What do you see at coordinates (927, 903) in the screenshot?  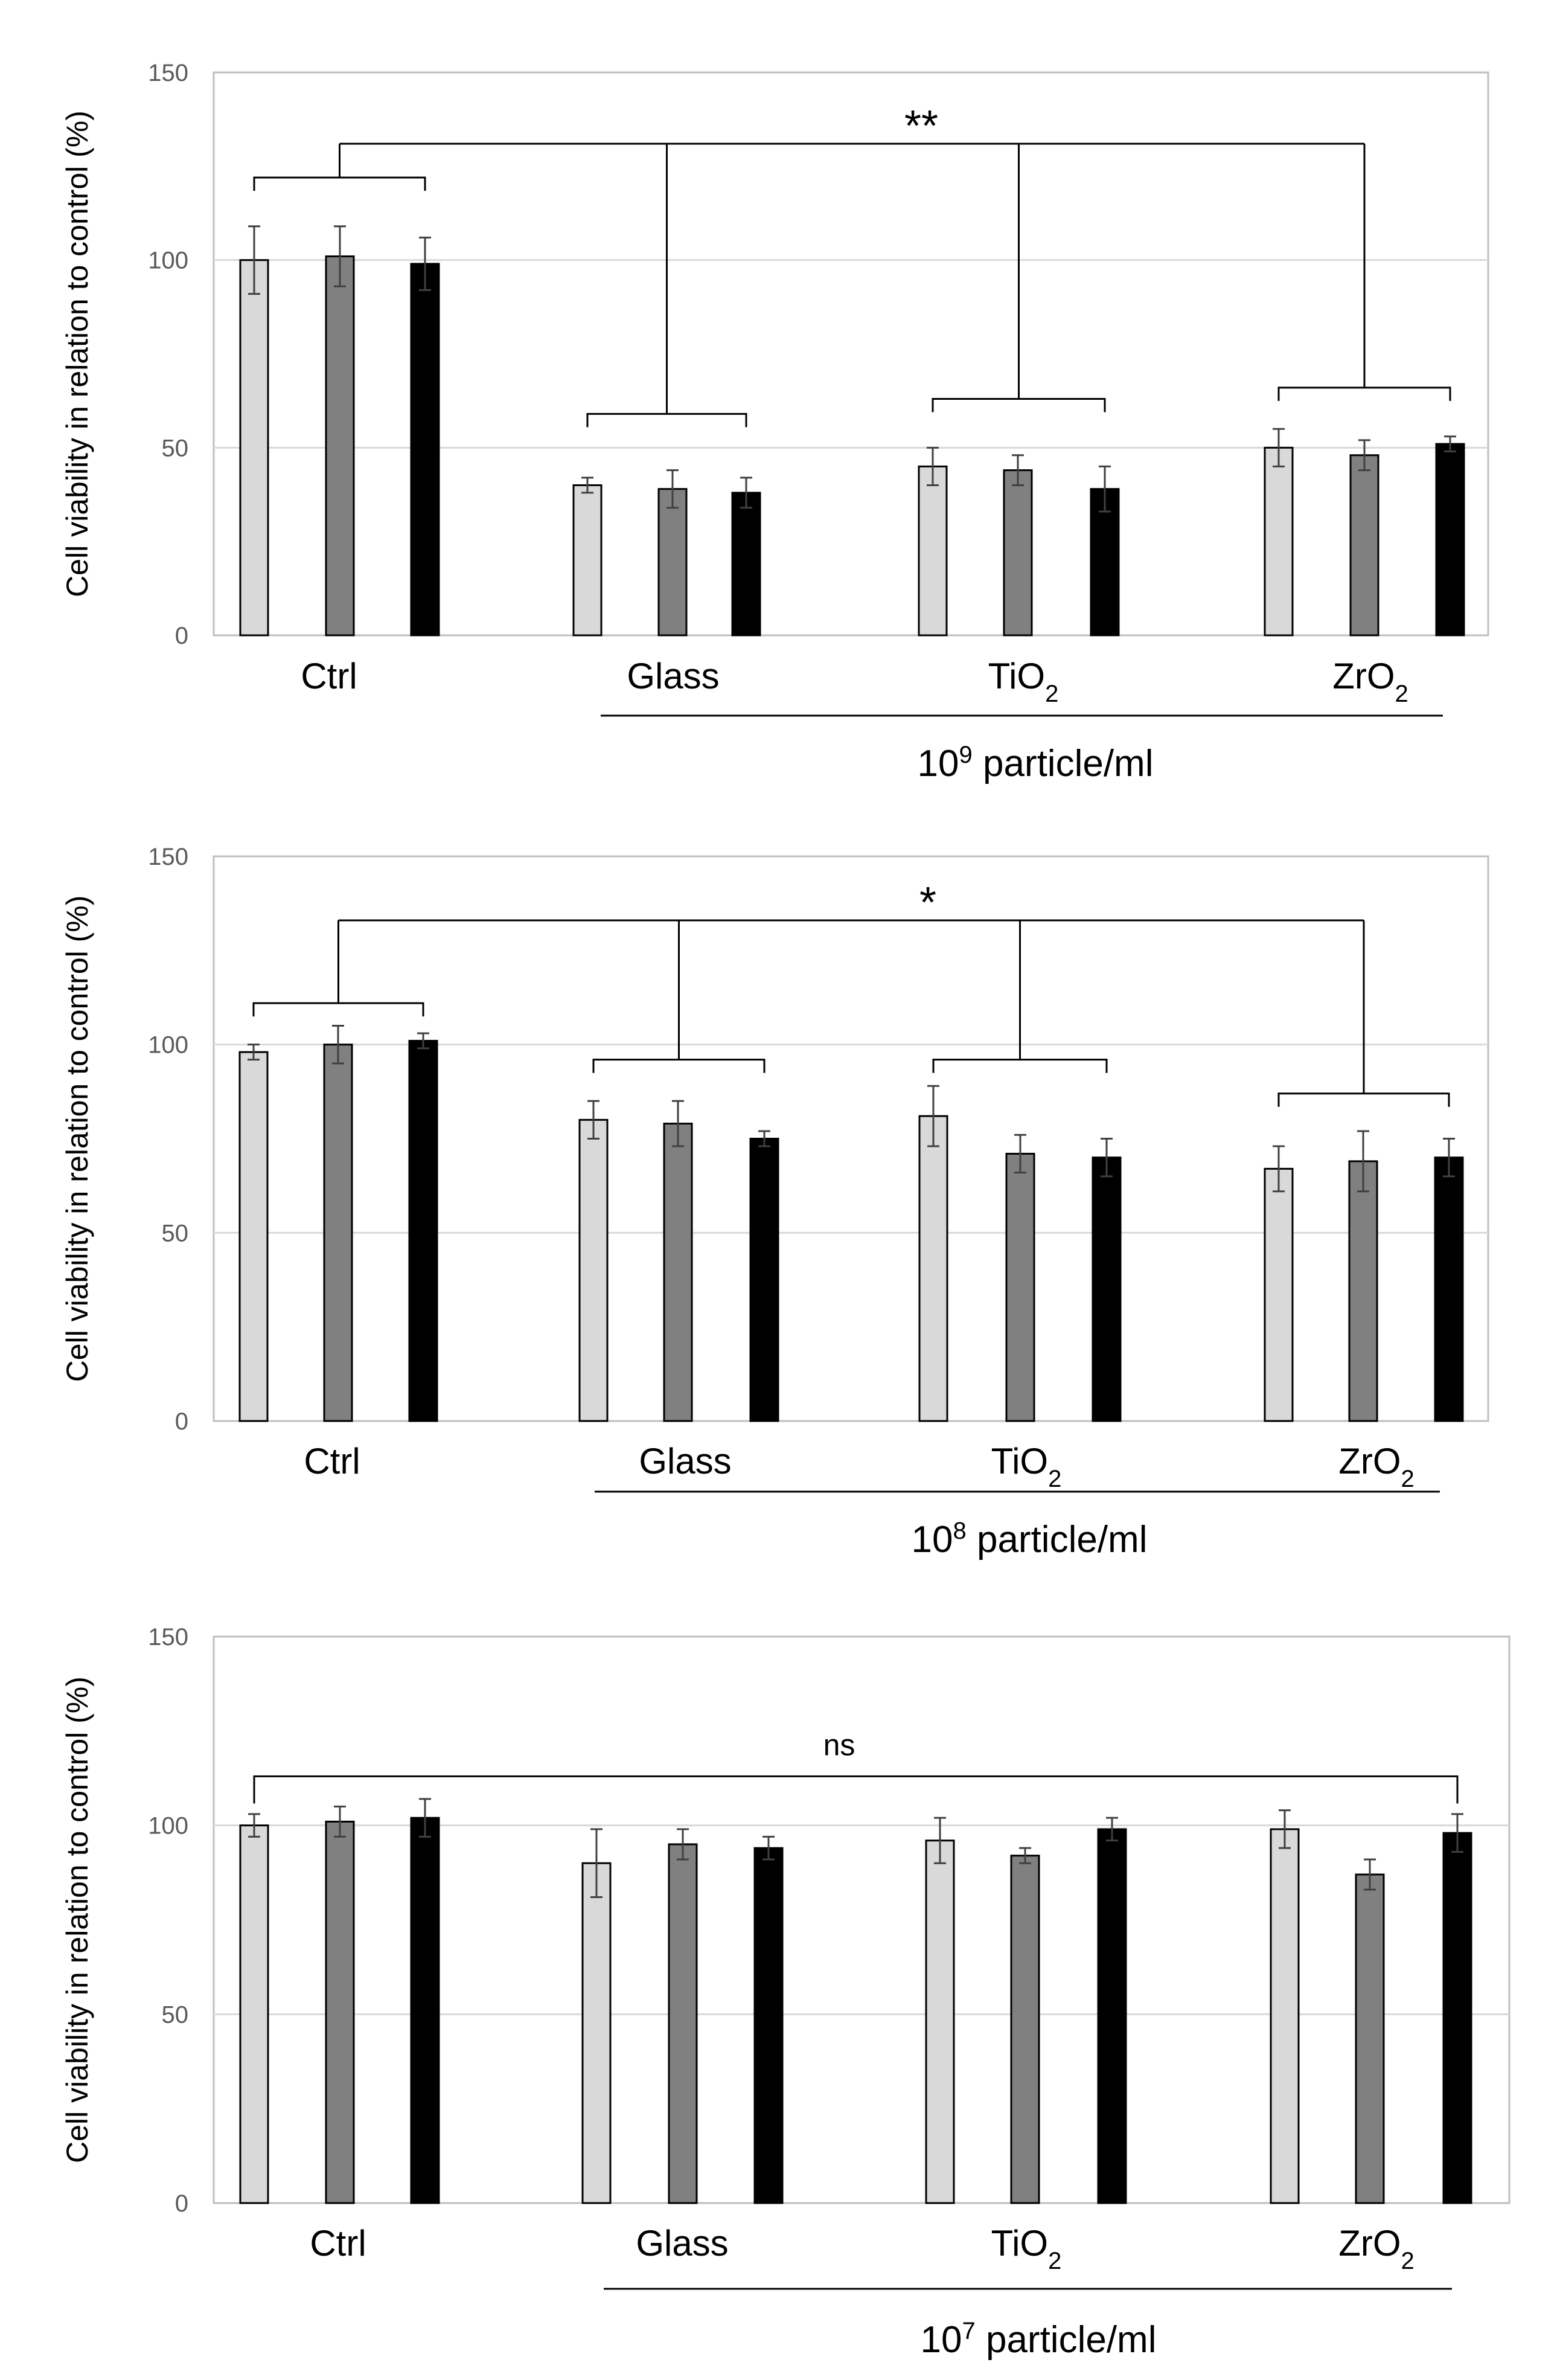 I see `significance-label: *` at bounding box center [927, 903].